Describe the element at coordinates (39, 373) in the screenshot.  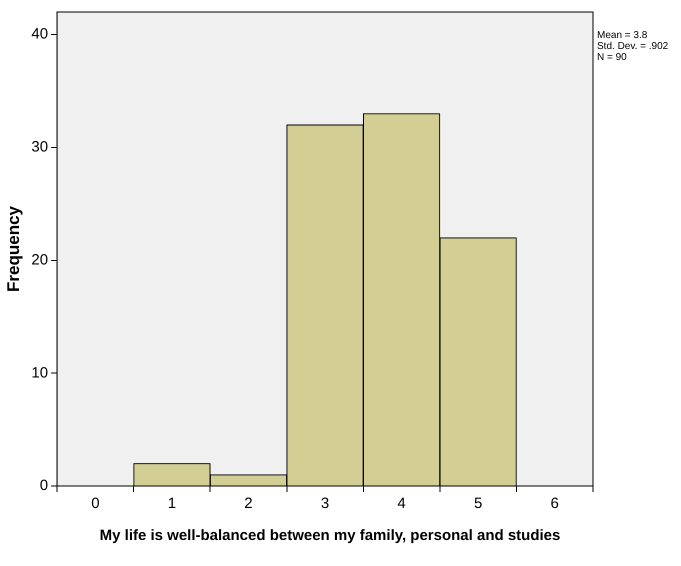
I see `y-tick-label: 10` at that location.